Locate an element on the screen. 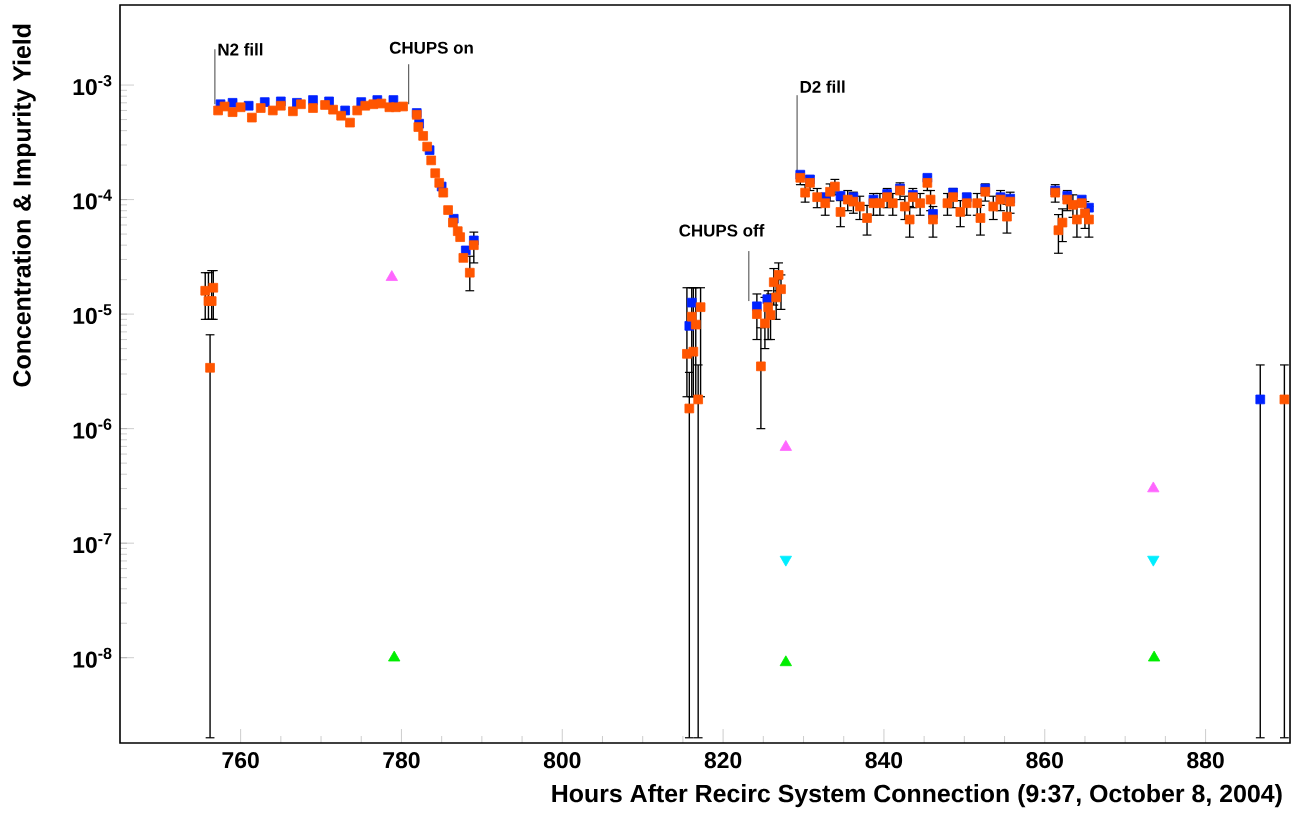  x-tick-label: 760 is located at coordinates (240, 760).